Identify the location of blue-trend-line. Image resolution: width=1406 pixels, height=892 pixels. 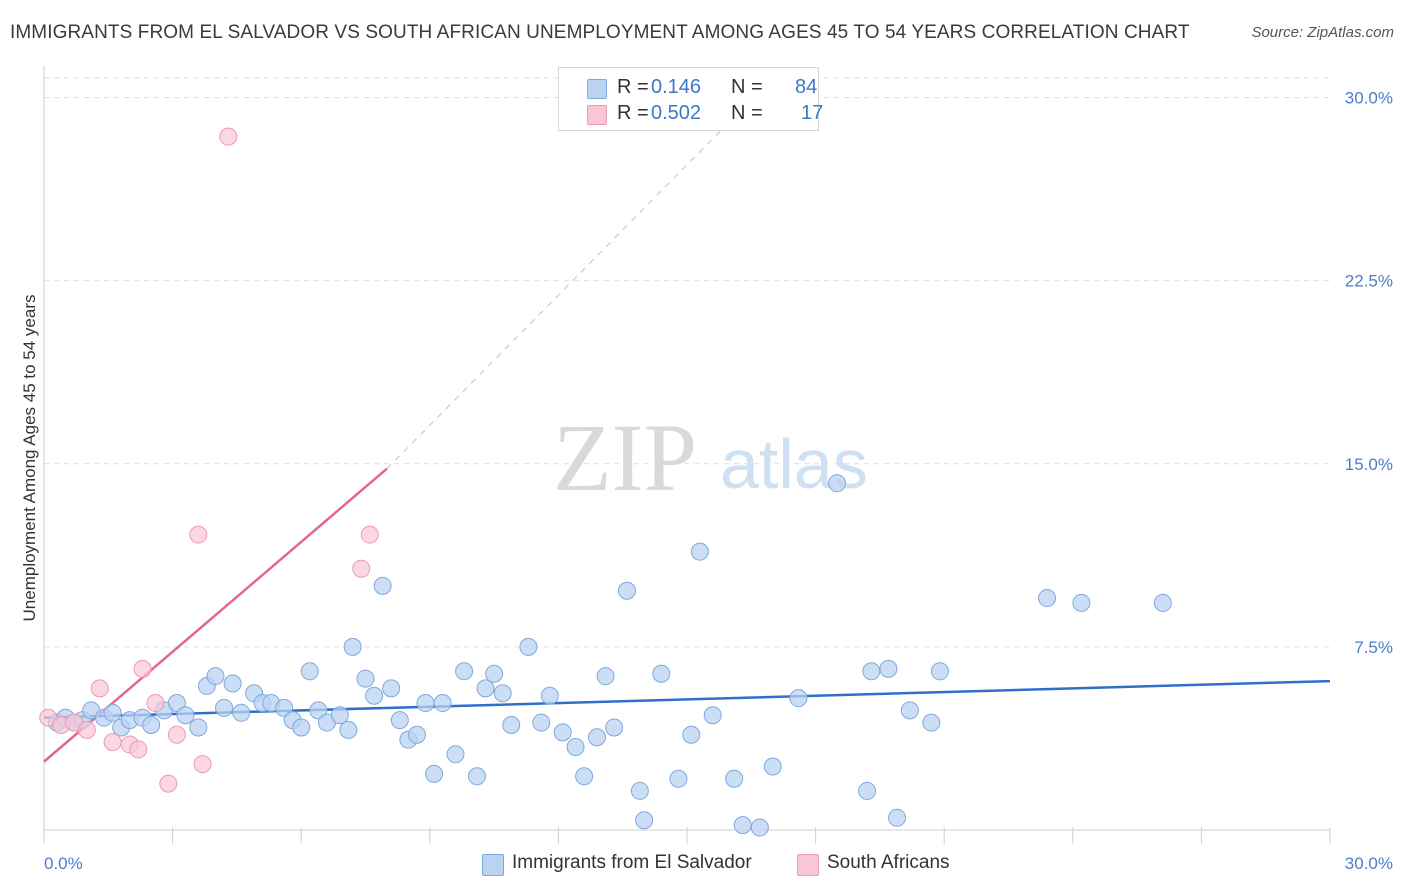
(687, 699).